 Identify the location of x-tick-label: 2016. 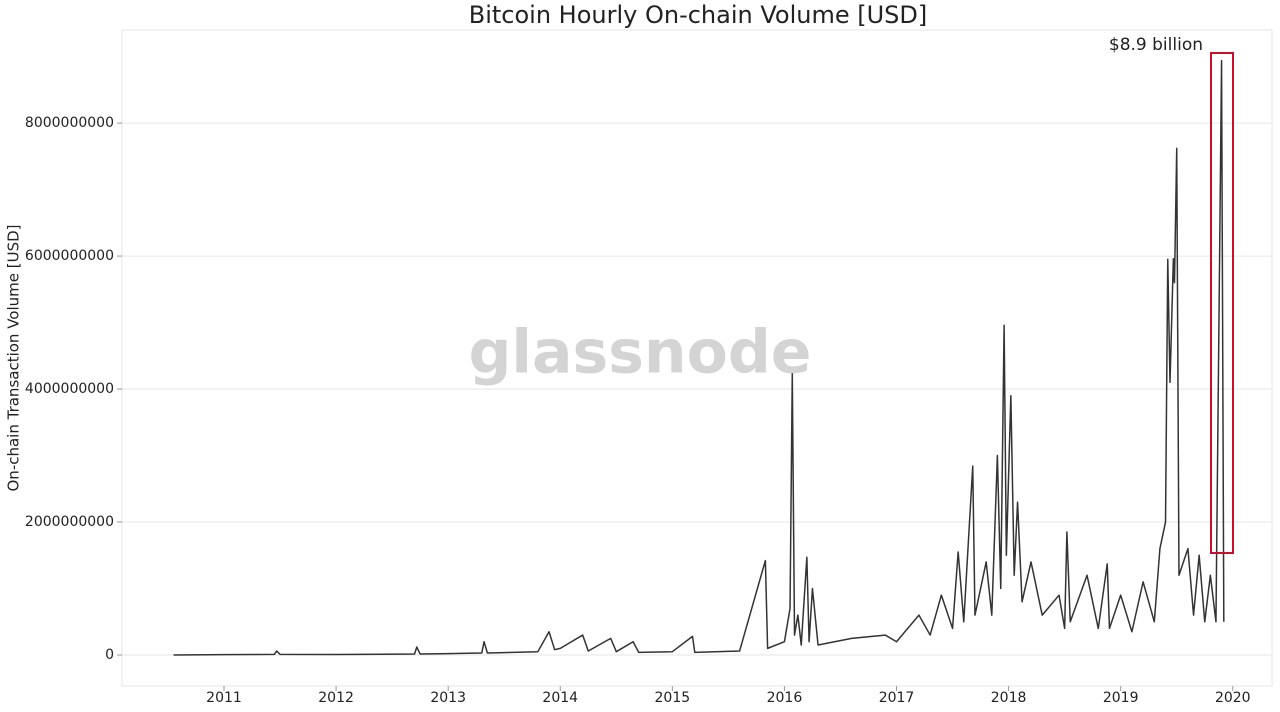
(785, 698).